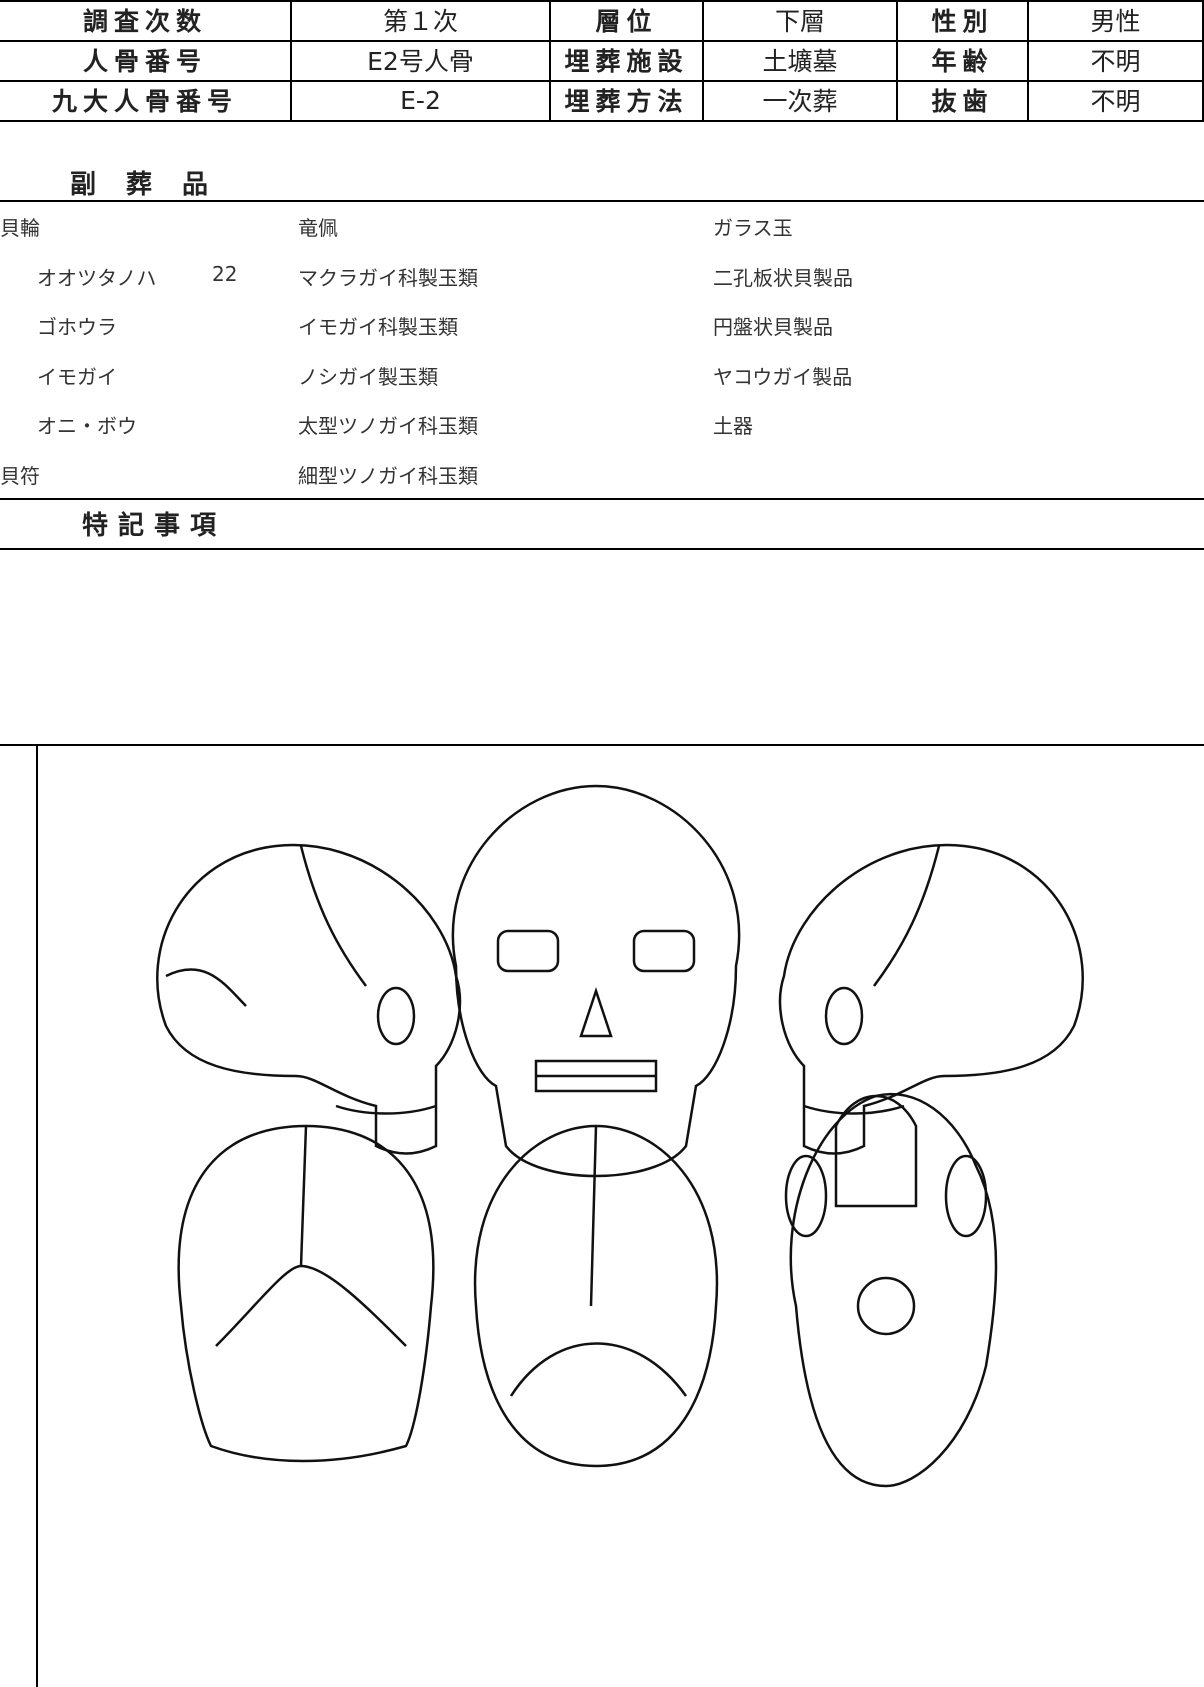 The height and width of the screenshot is (1687, 1204). What do you see at coordinates (783, 376) in the screenshot?
I see `goods-item: ヤコウガイ製品` at bounding box center [783, 376].